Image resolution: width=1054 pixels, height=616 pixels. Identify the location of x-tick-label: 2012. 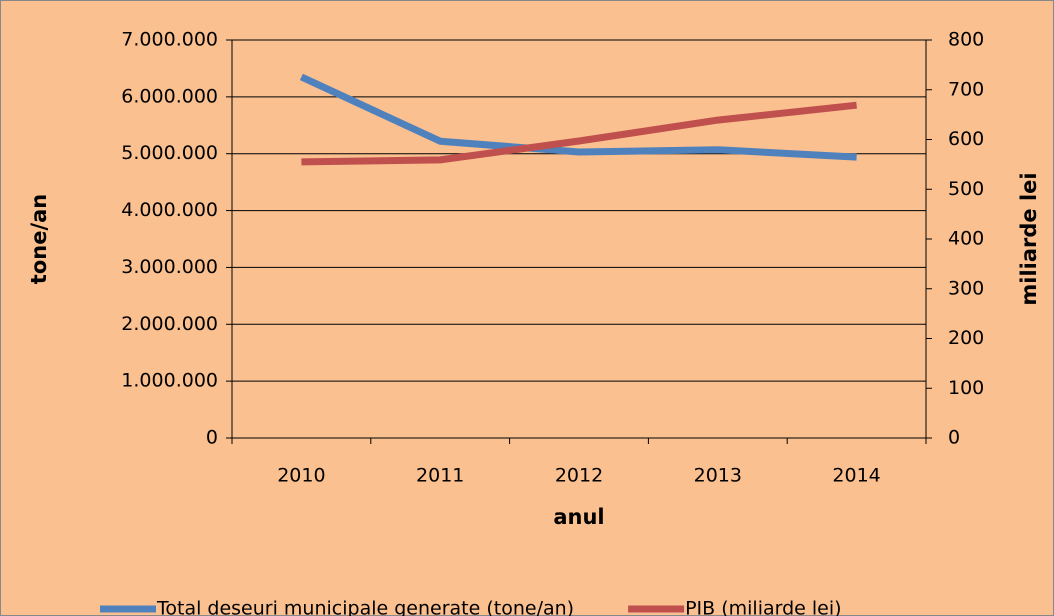
(579, 476).